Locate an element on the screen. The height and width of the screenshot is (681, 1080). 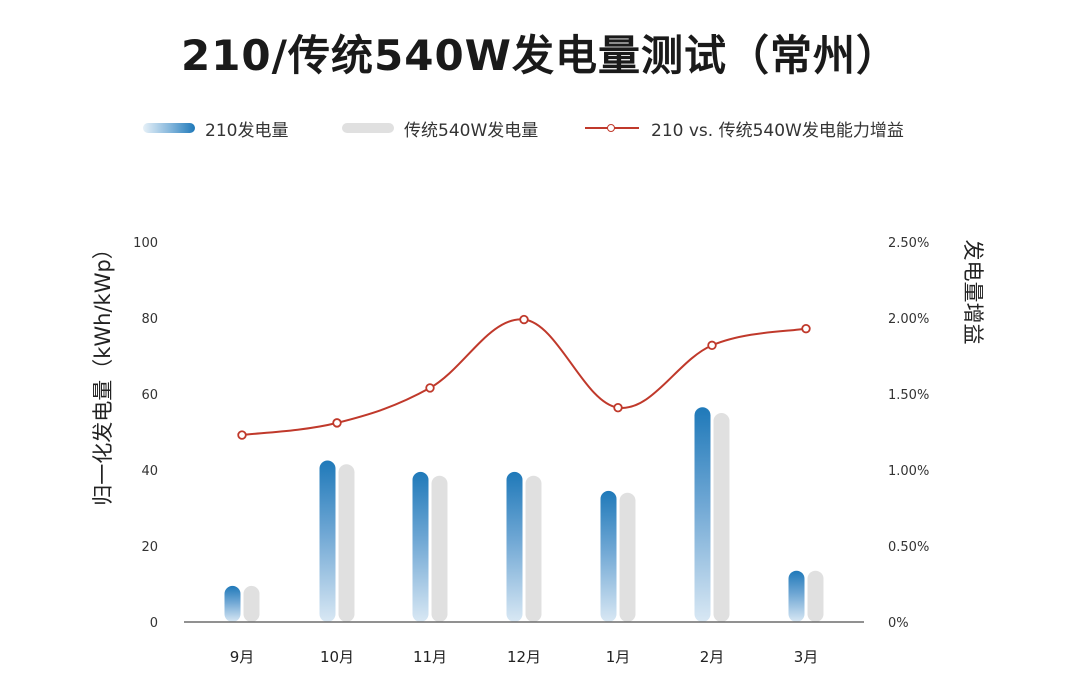
legend: 210发电量 传统540W发电量 210 vs. 传统540W发电能力增益 is located at coordinates (540, 128).